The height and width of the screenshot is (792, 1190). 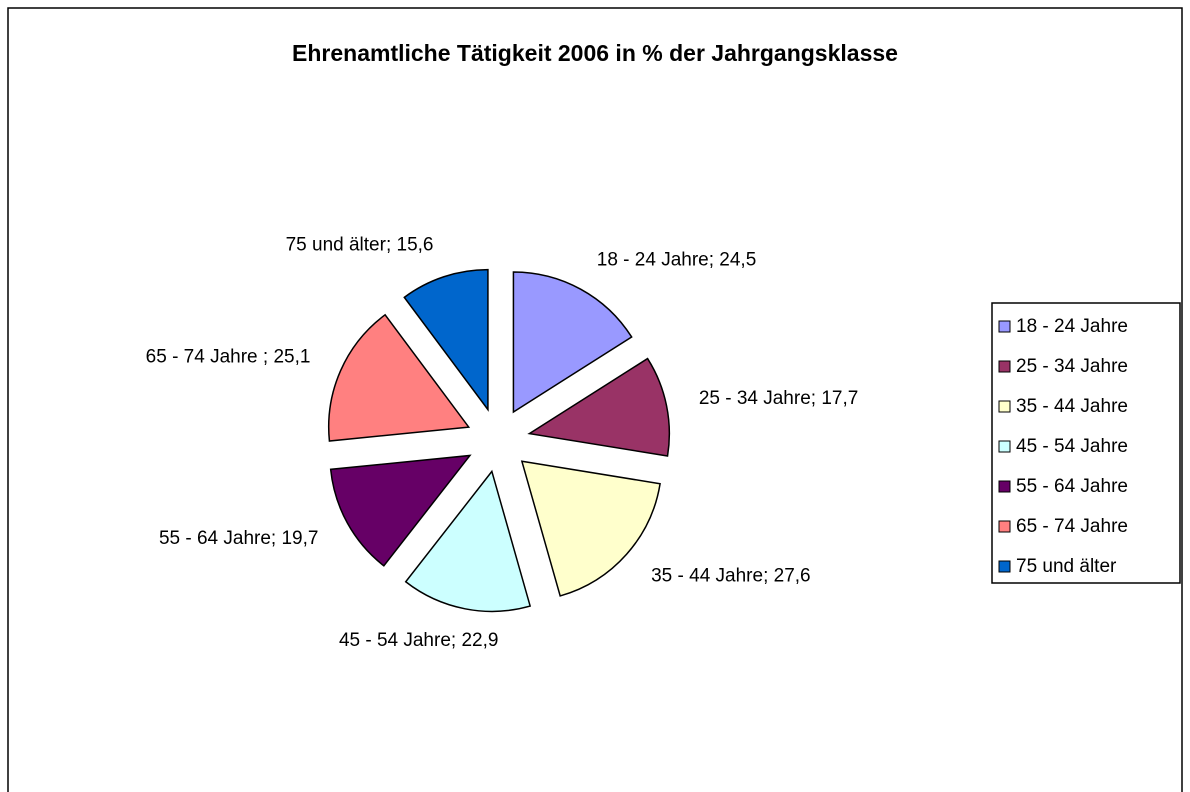 What do you see at coordinates (779, 398) in the screenshot?
I see `data-label: 25 - 34 Jahre; 17,7` at bounding box center [779, 398].